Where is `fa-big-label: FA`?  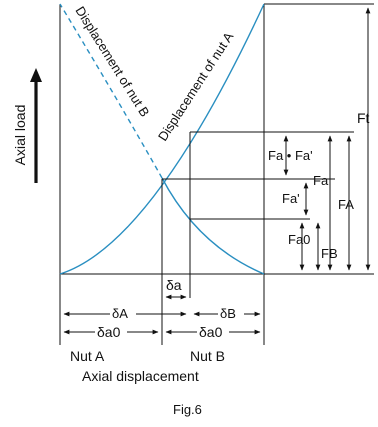
fa-big-label: FA is located at coordinates (346, 204).